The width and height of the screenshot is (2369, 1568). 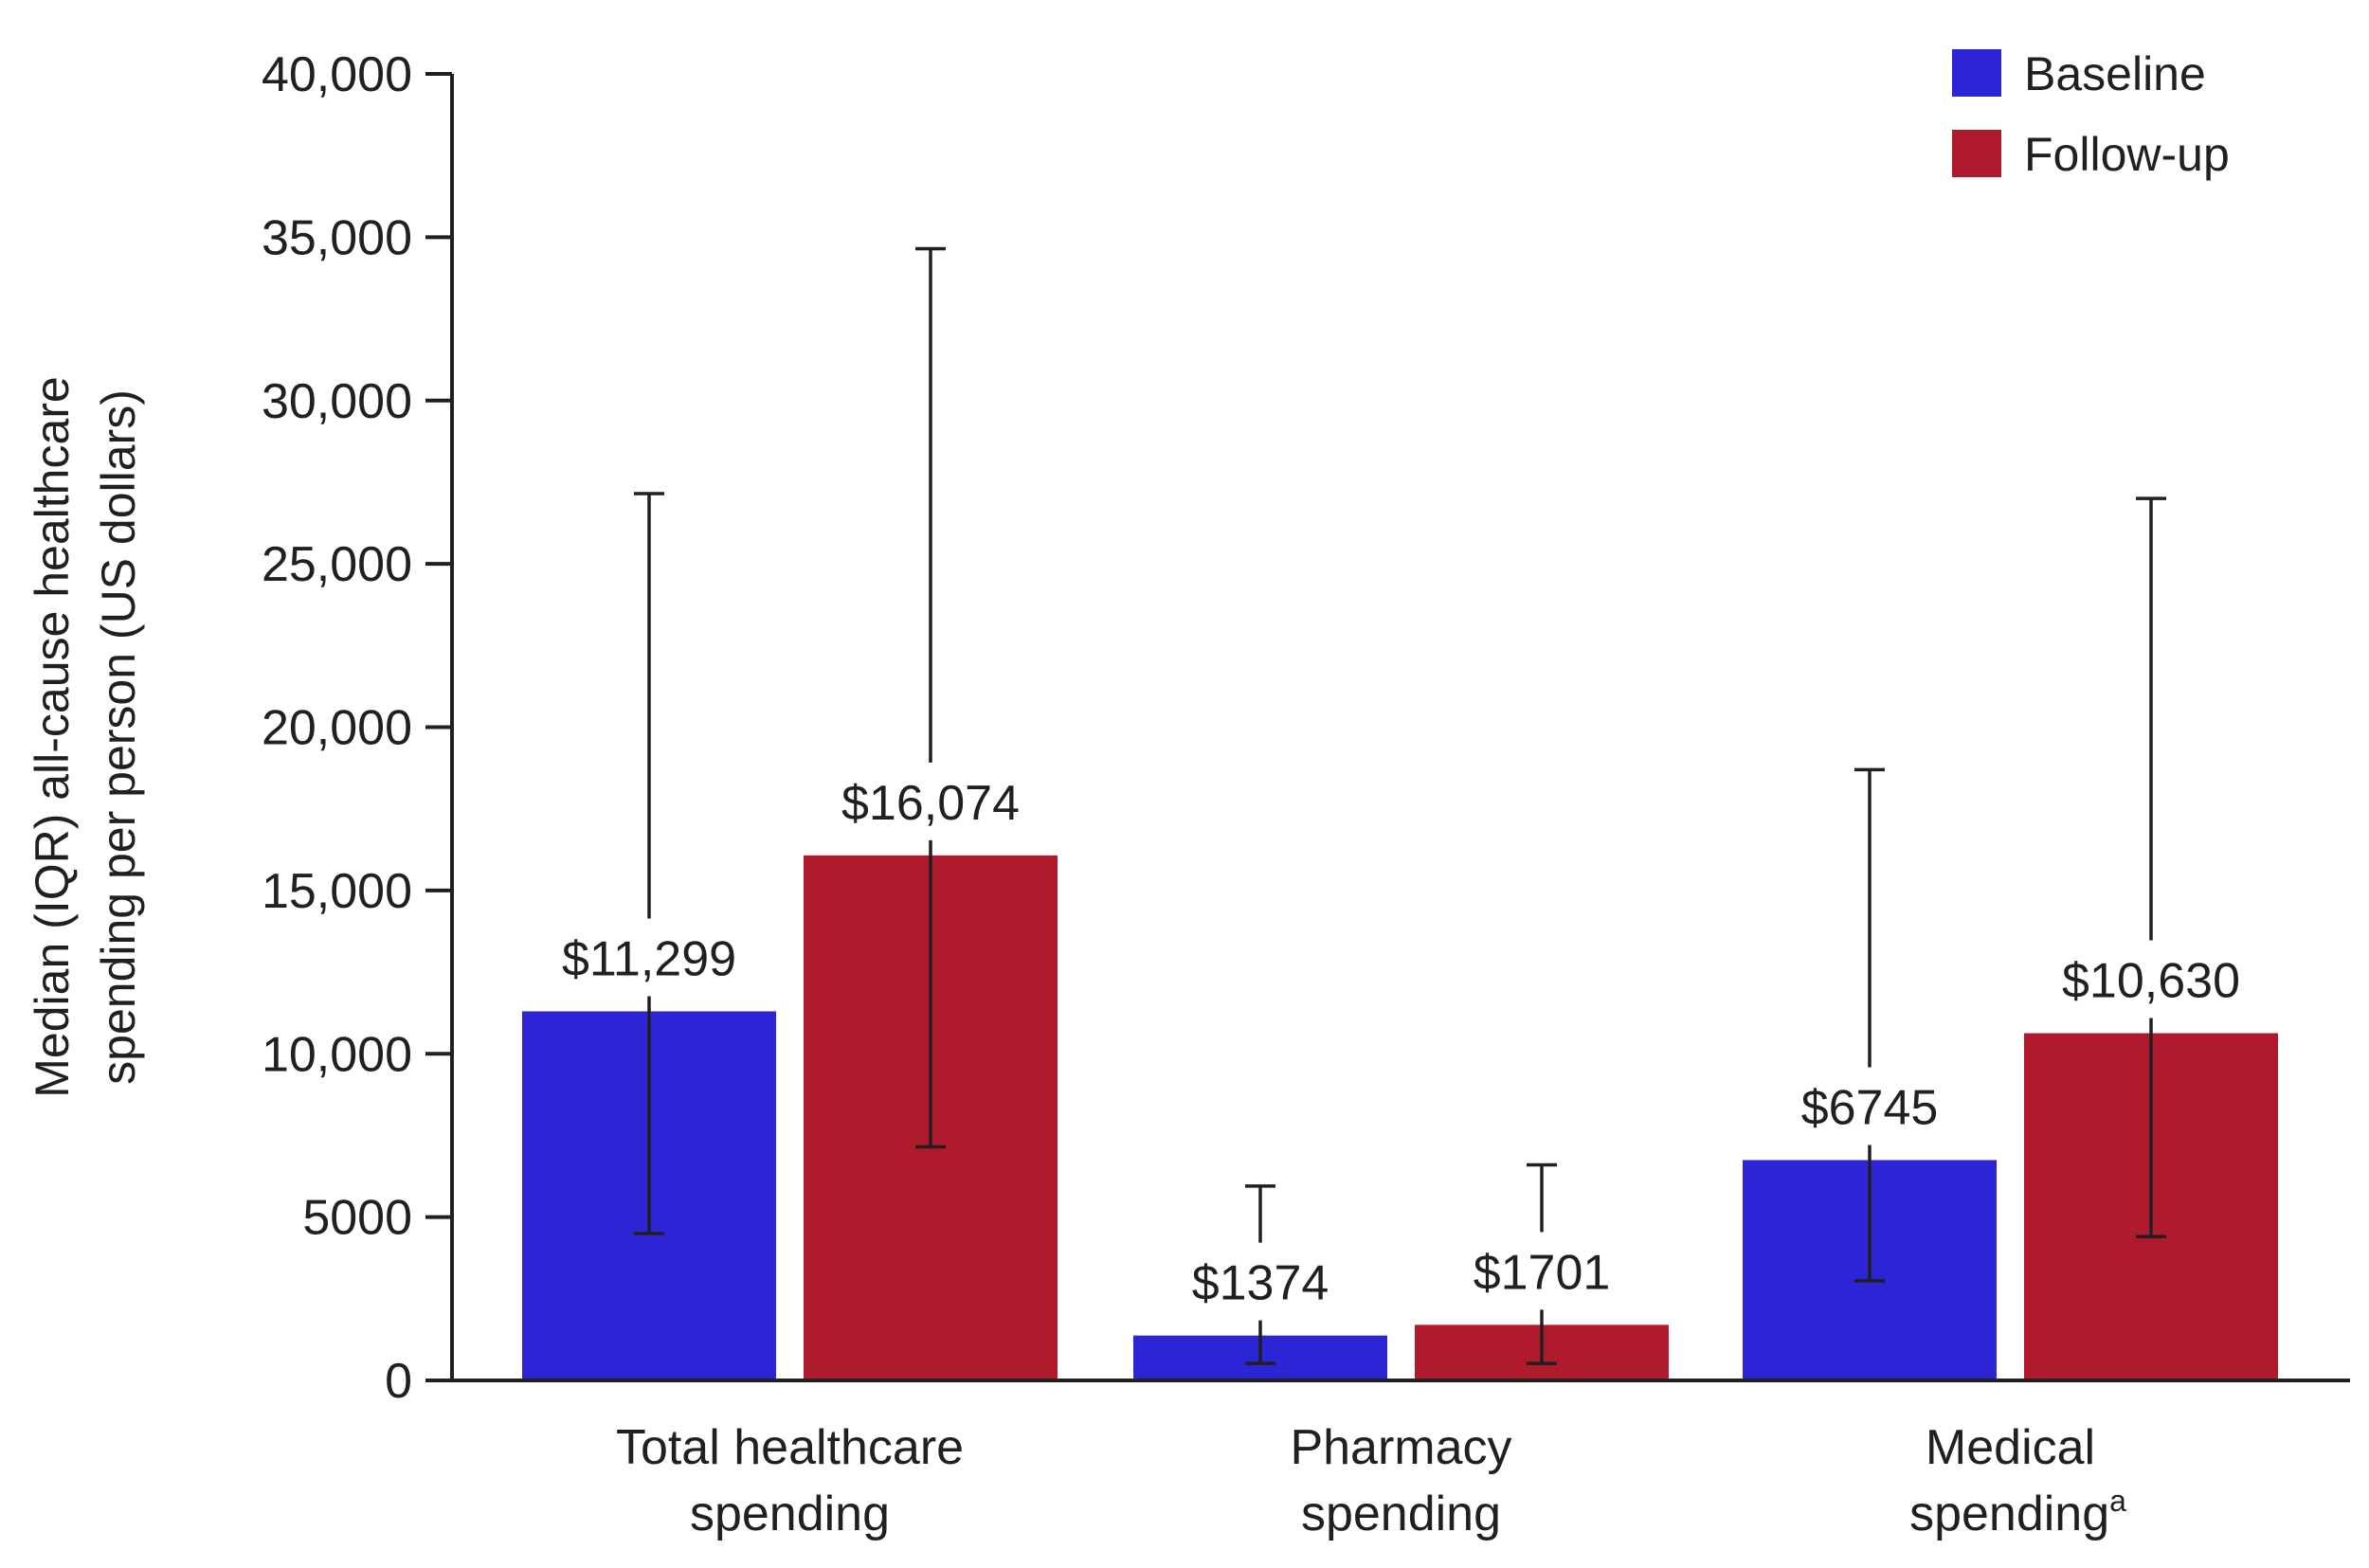 What do you see at coordinates (337, 891) in the screenshot?
I see `y-tick-label: 15,000` at bounding box center [337, 891].